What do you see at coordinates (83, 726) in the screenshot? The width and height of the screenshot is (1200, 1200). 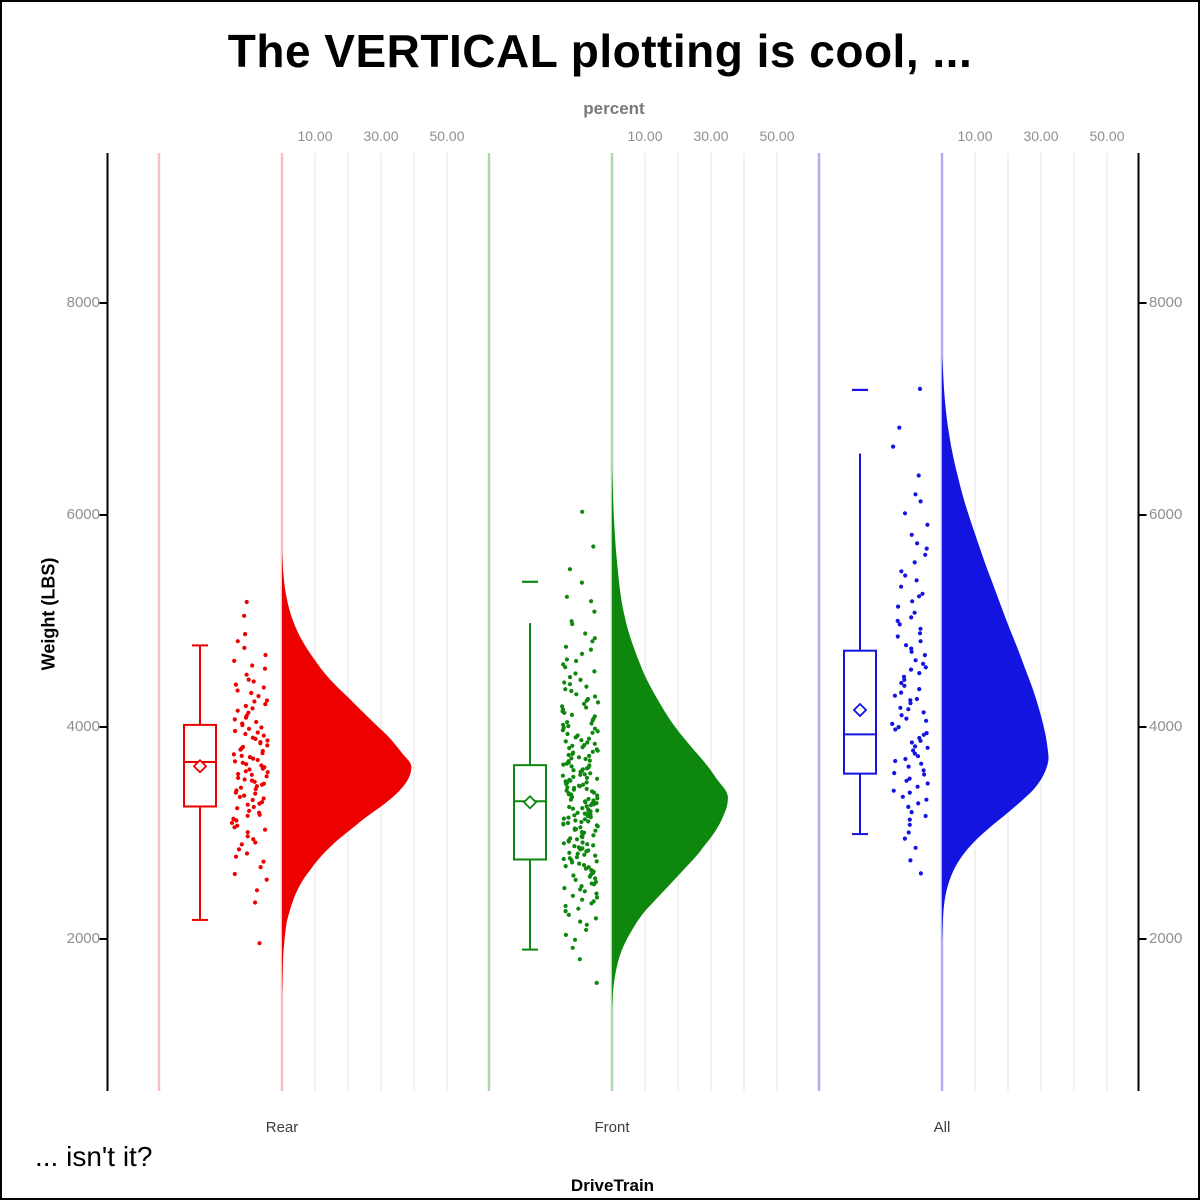 I see `y-tick-label: 4000` at bounding box center [83, 726].